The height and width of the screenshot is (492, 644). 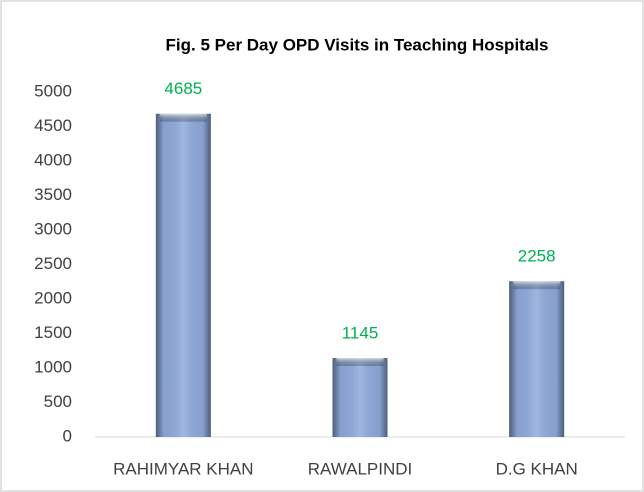 I want to click on y-tick-label: 4000, so click(x=53, y=159).